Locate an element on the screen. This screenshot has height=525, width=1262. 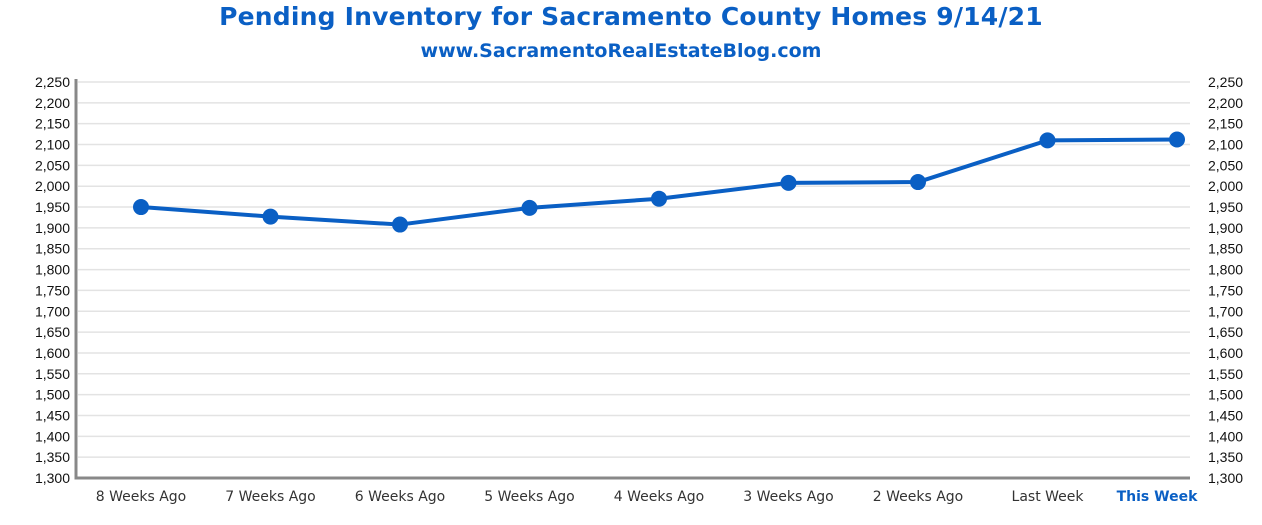
y-tick-label-right: 1,300 is located at coordinates (1225, 478).